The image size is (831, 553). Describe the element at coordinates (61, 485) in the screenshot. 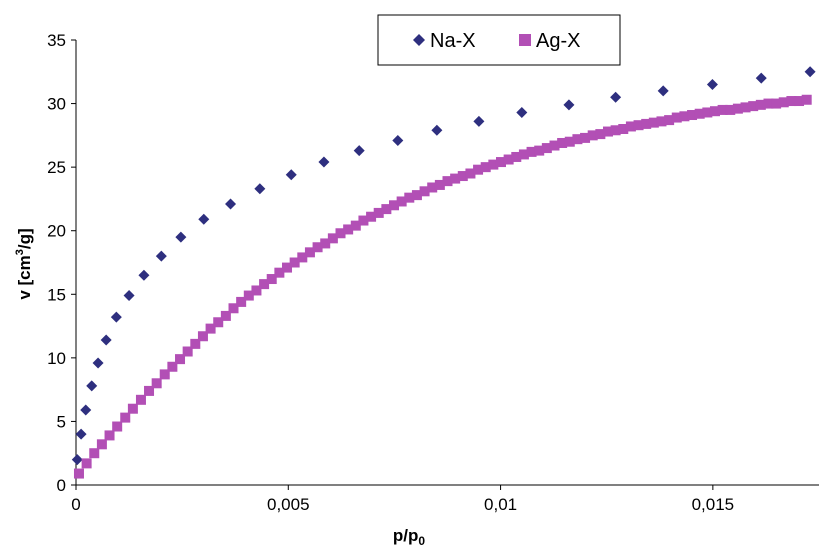

I see `y-tick-label: 0` at that location.